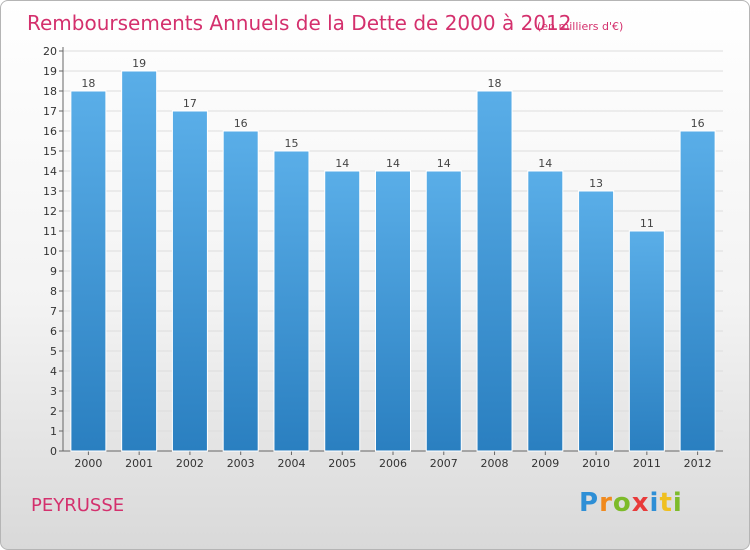 The image size is (750, 550). Describe the element at coordinates (88, 271) in the screenshot. I see `bar-2000` at that location.